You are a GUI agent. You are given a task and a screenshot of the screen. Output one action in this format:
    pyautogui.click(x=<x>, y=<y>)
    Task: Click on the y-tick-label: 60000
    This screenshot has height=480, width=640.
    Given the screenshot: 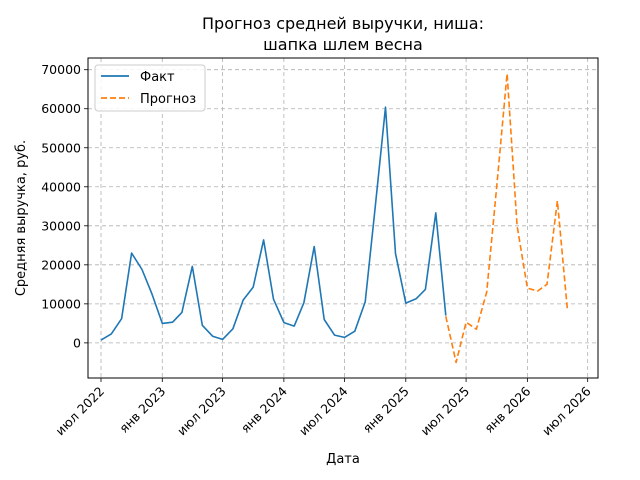 What is the action you would take?
    pyautogui.click(x=61, y=108)
    